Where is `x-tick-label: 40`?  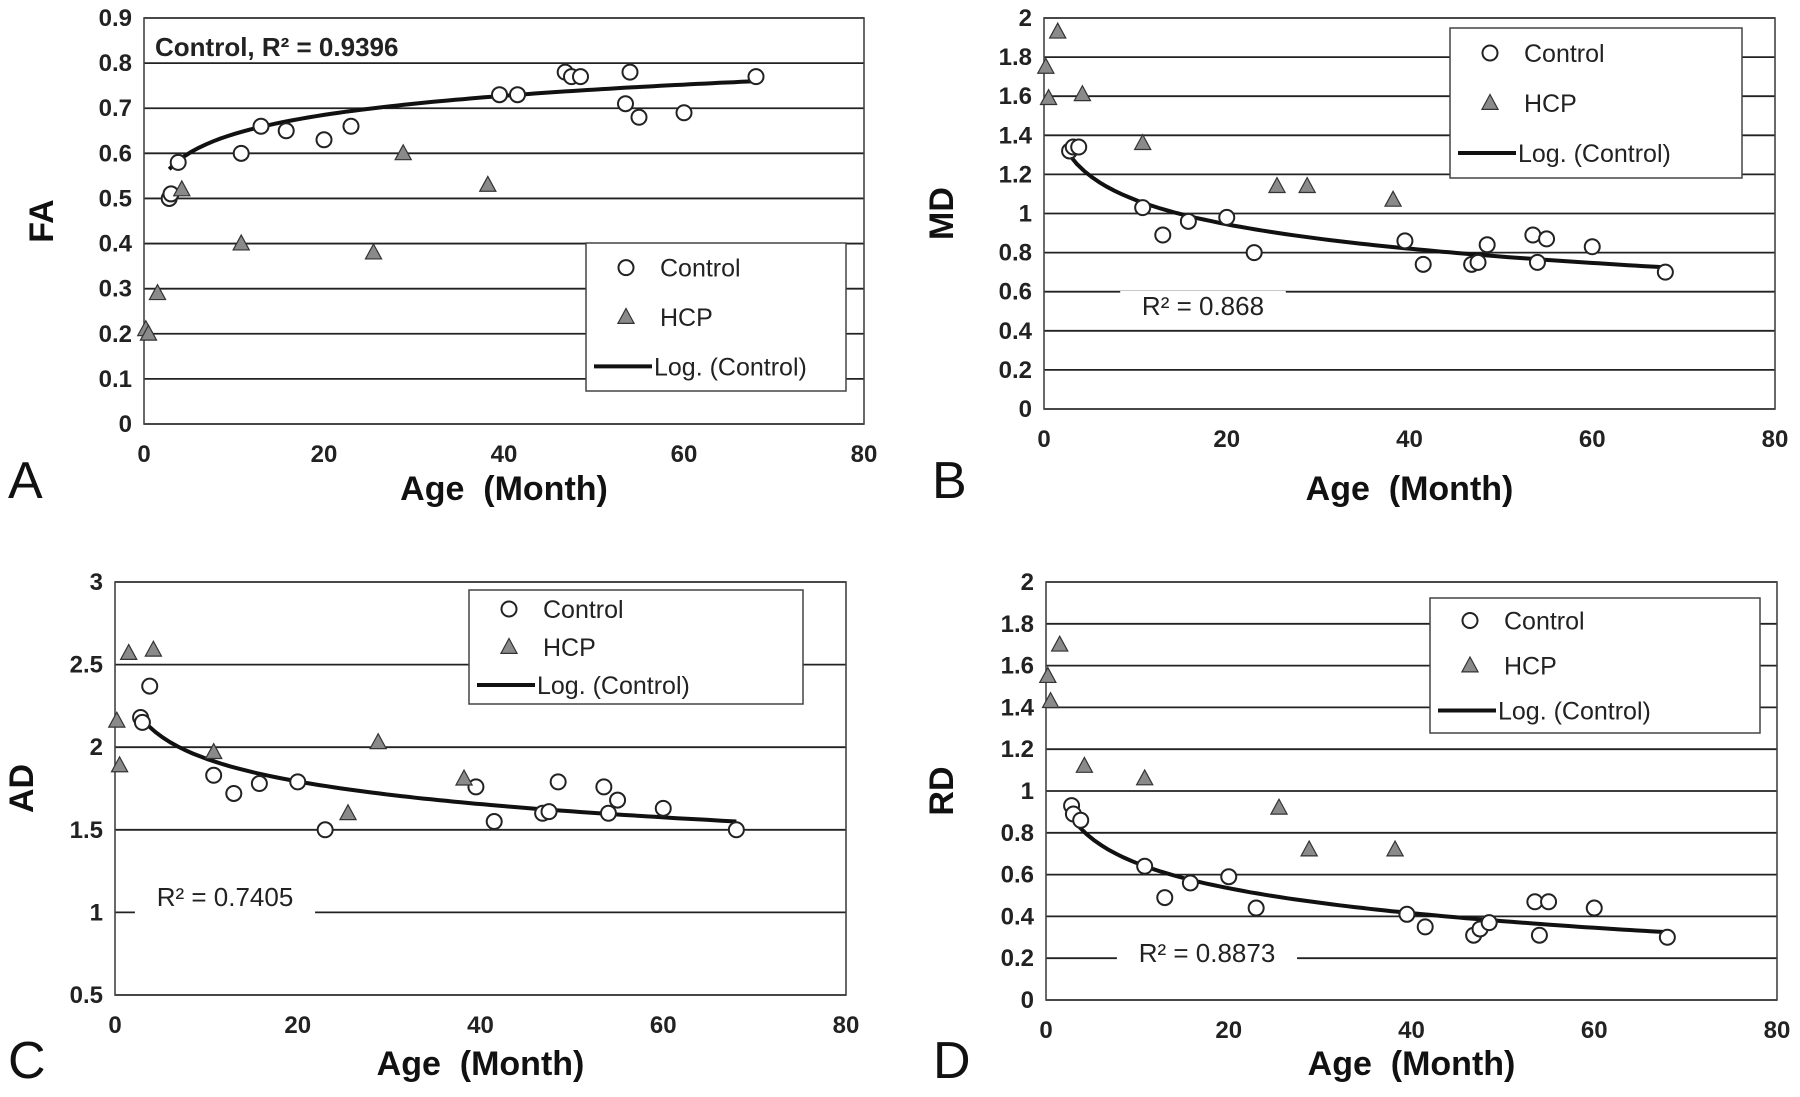
x-tick-label: 40 is located at coordinates (1409, 439).